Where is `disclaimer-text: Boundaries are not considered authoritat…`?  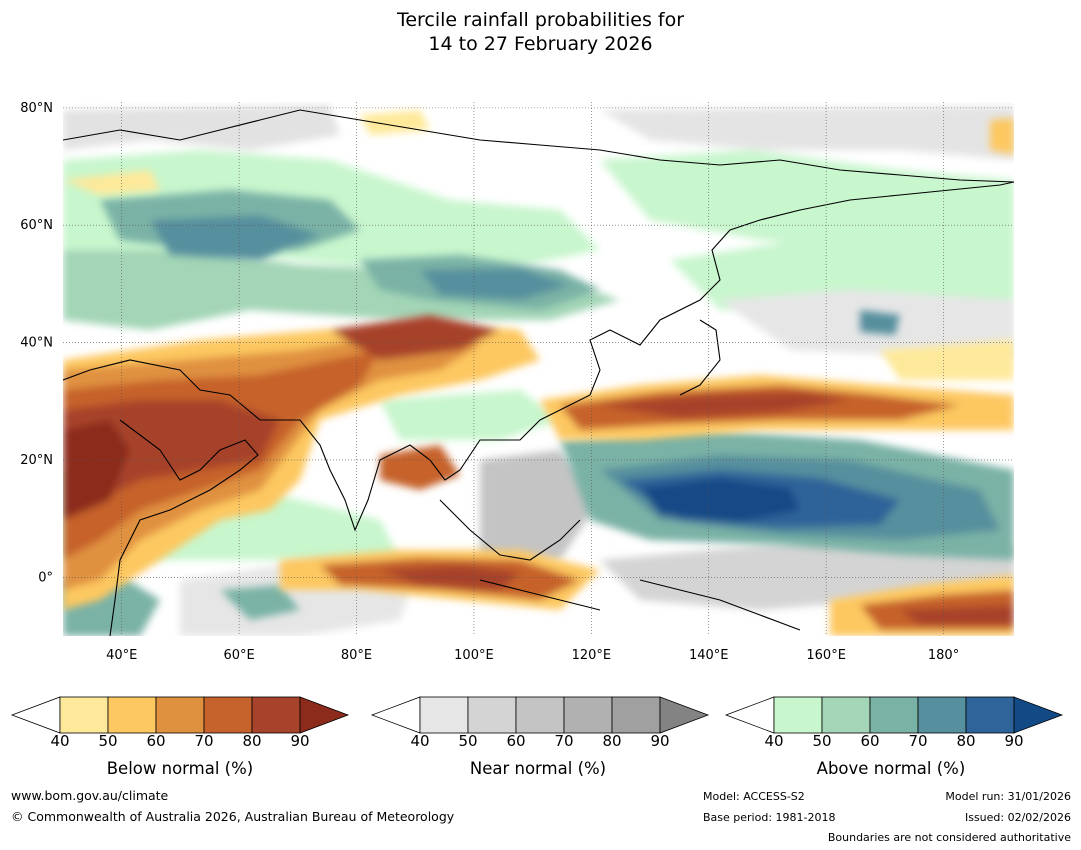 disclaimer-text: Boundaries are not considered authoritat… is located at coordinates (949, 837).